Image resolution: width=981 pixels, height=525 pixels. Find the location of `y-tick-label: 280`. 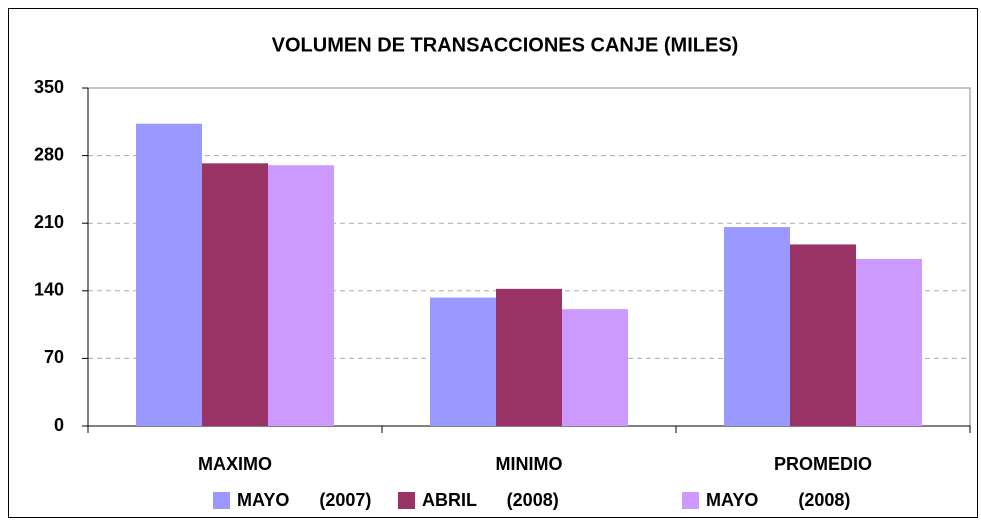

y-tick-label: 280 is located at coordinates (49, 154).